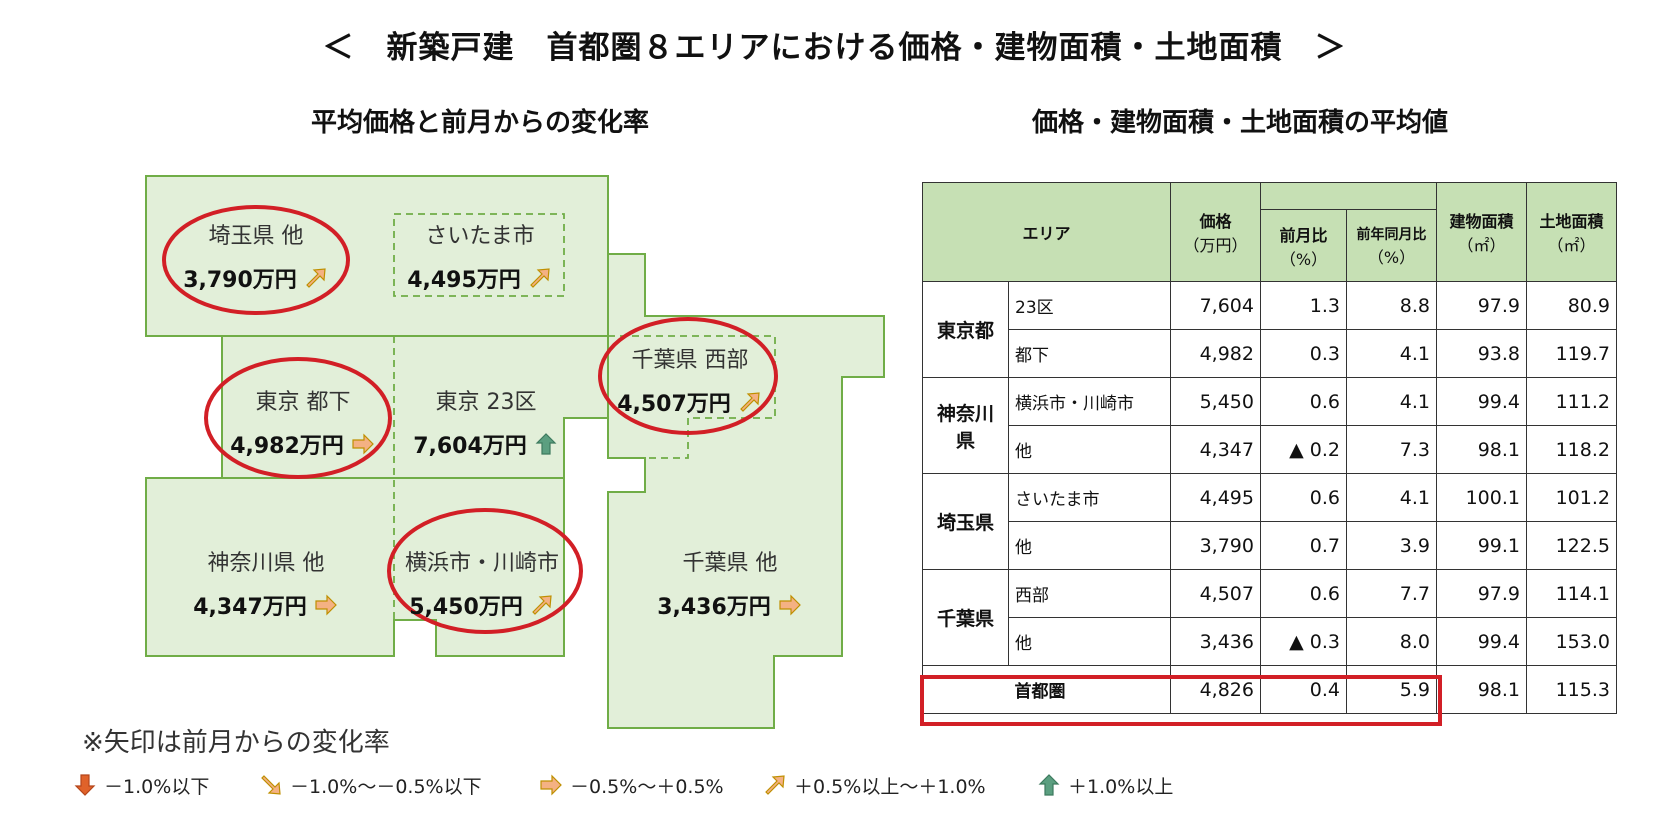 This screenshot has width=1669, height=817. What do you see at coordinates (1571, 593) in the screenshot?
I see `land-cell: 114.1` at bounding box center [1571, 593].